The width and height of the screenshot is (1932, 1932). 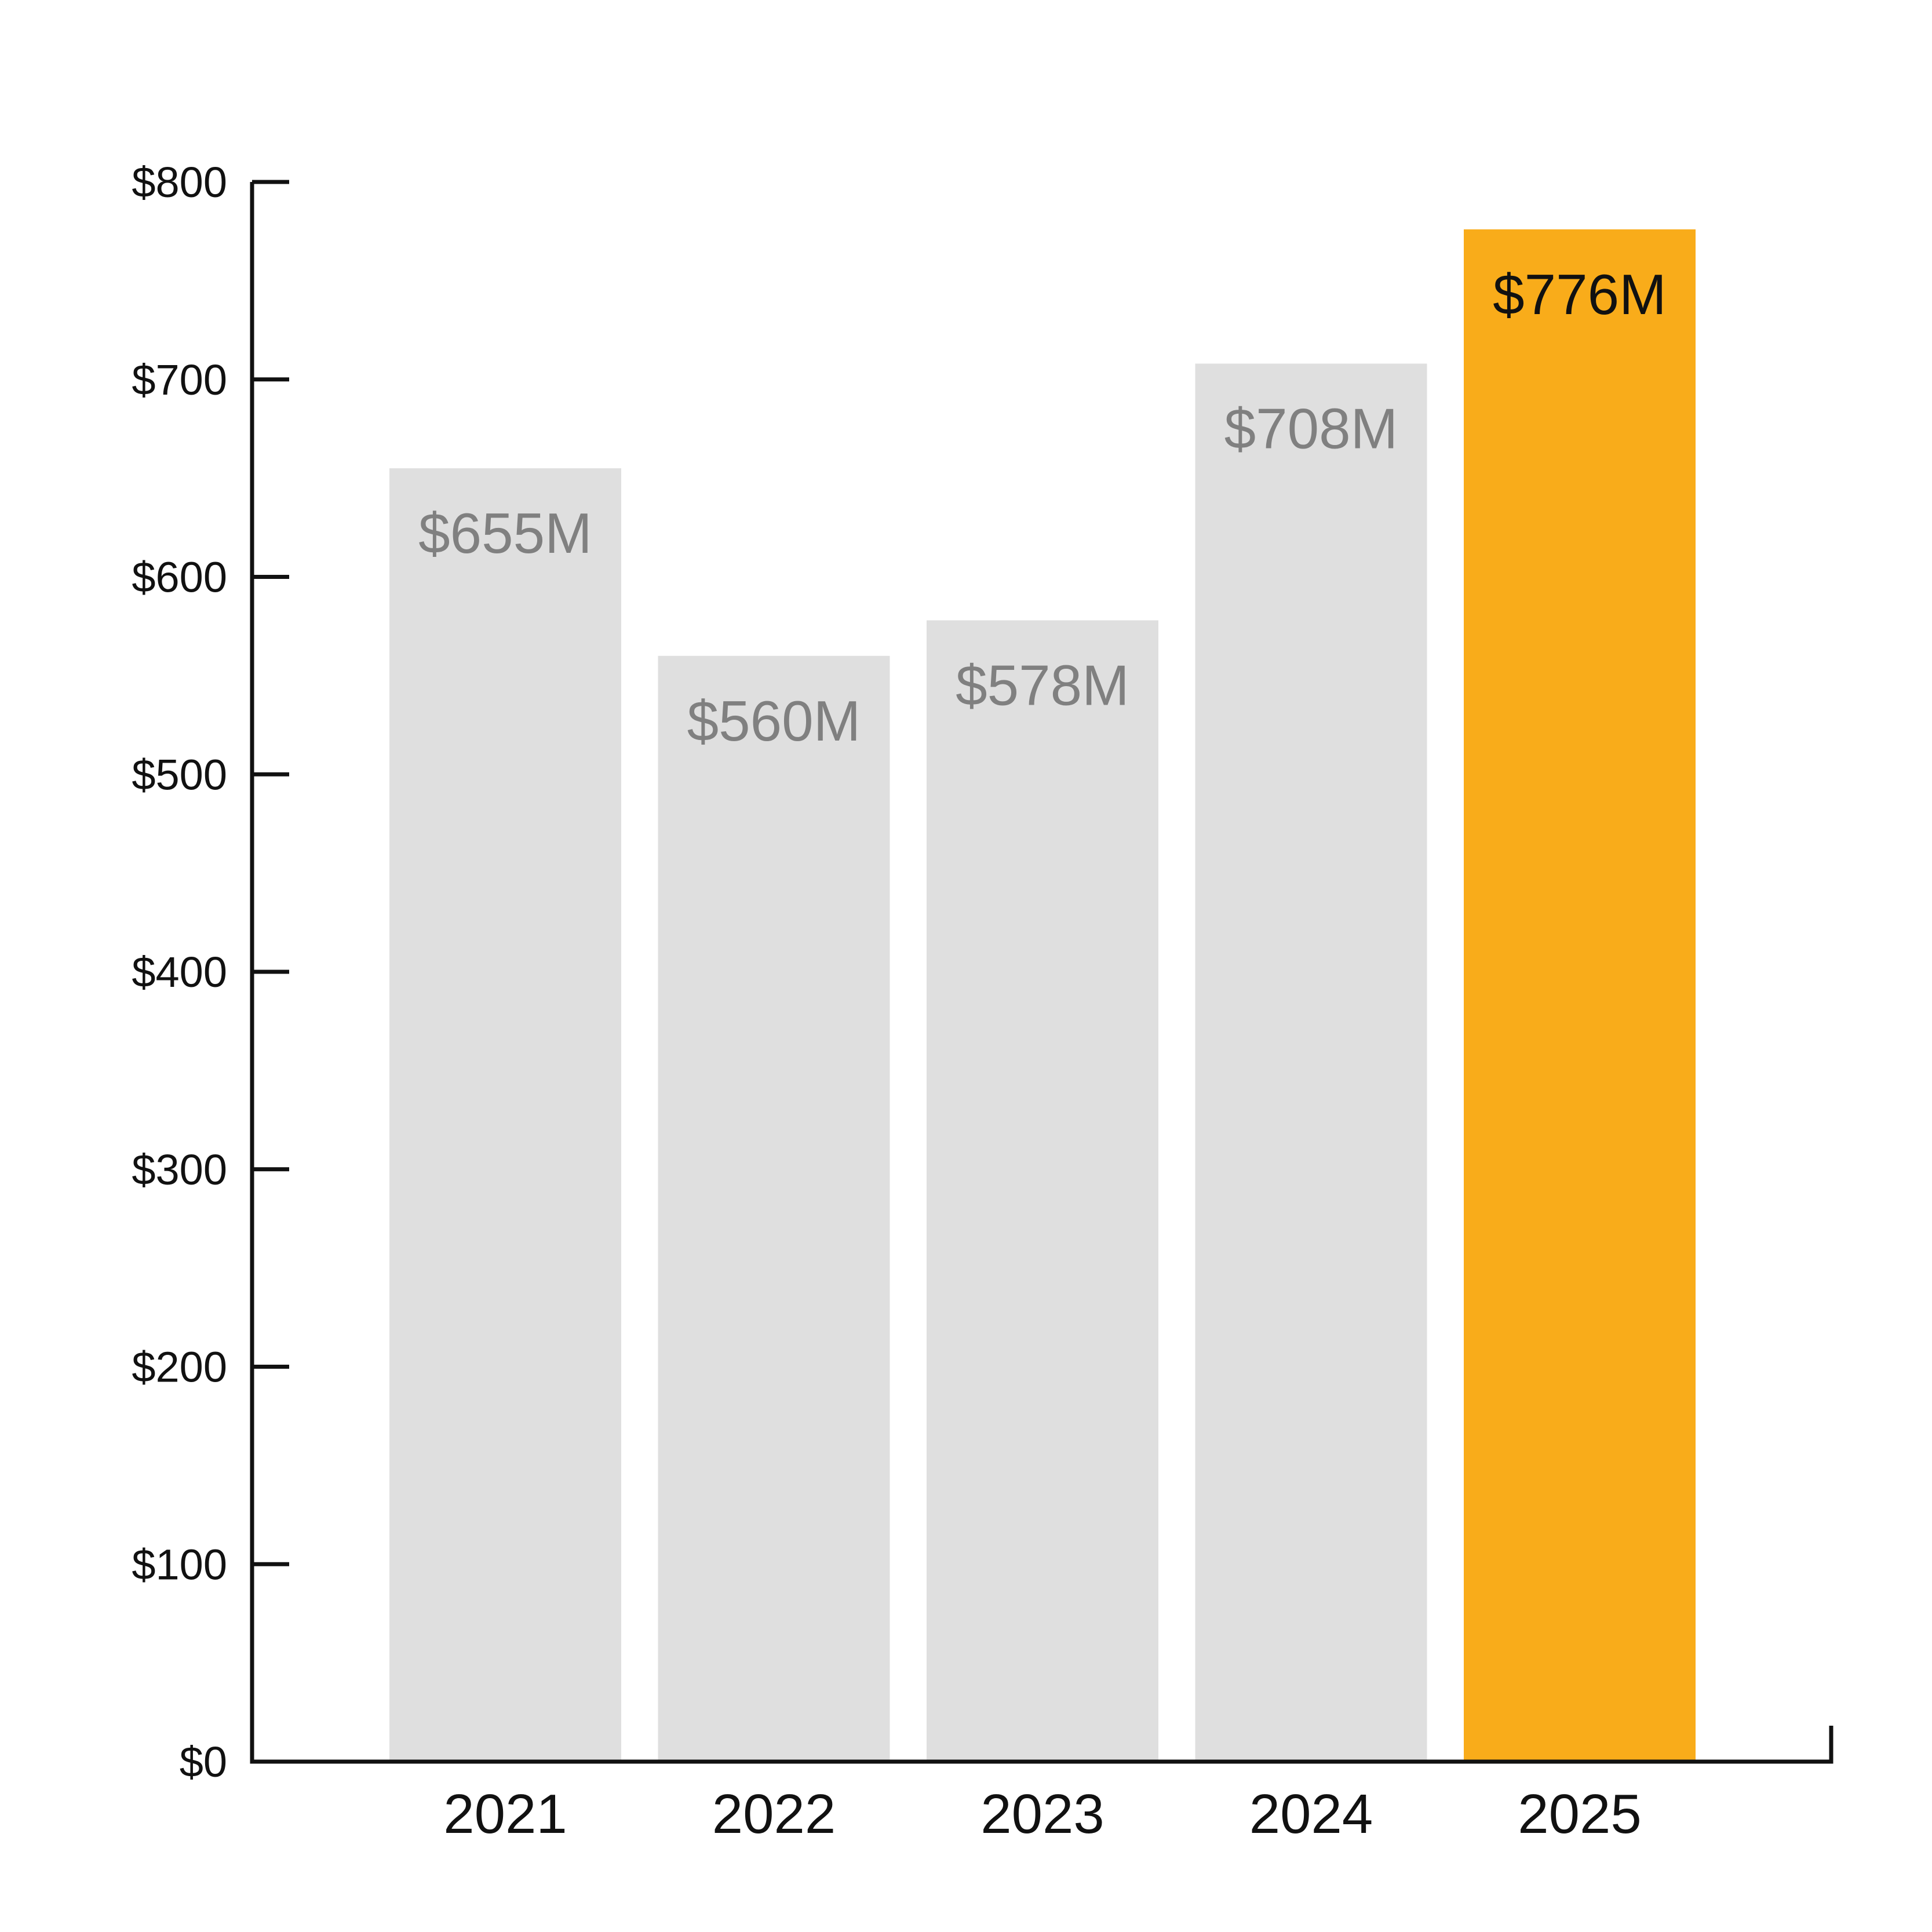 I want to click on x-tick-label: 2024, so click(x=1311, y=1814).